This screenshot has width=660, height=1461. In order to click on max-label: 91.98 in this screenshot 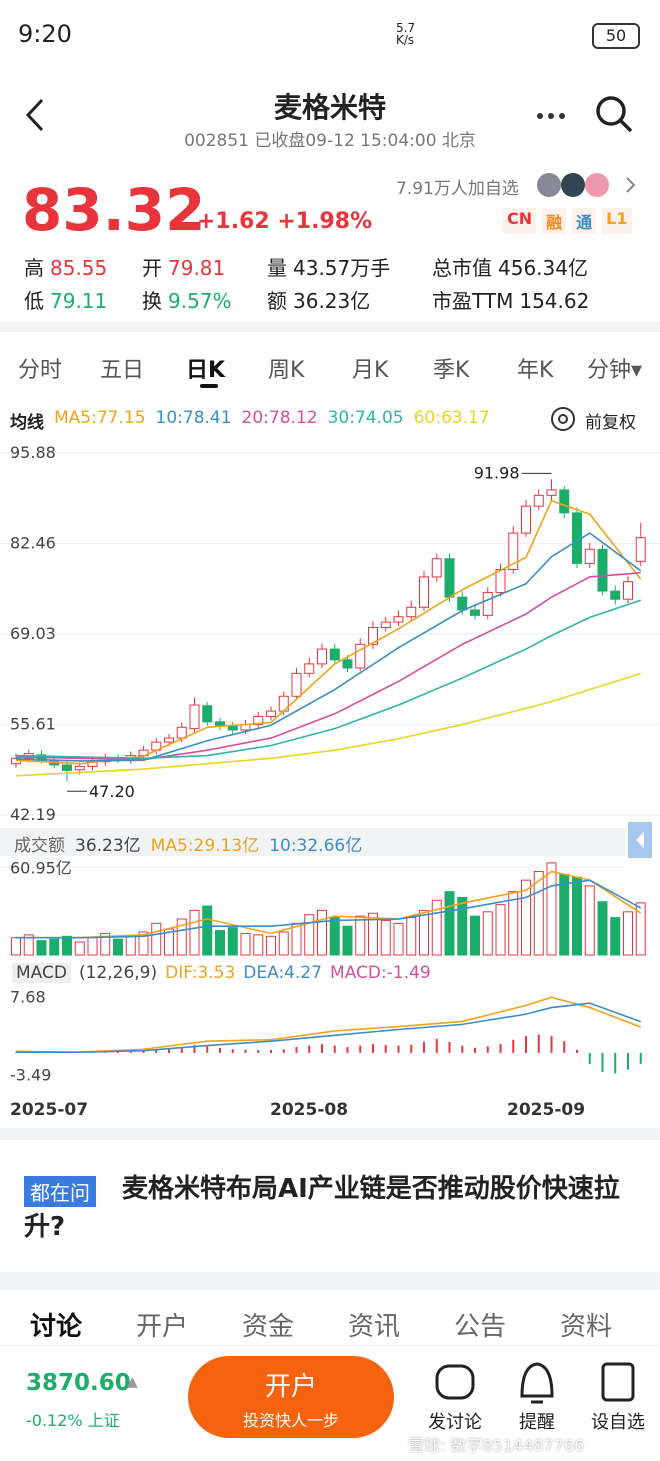, I will do `click(497, 472)`.